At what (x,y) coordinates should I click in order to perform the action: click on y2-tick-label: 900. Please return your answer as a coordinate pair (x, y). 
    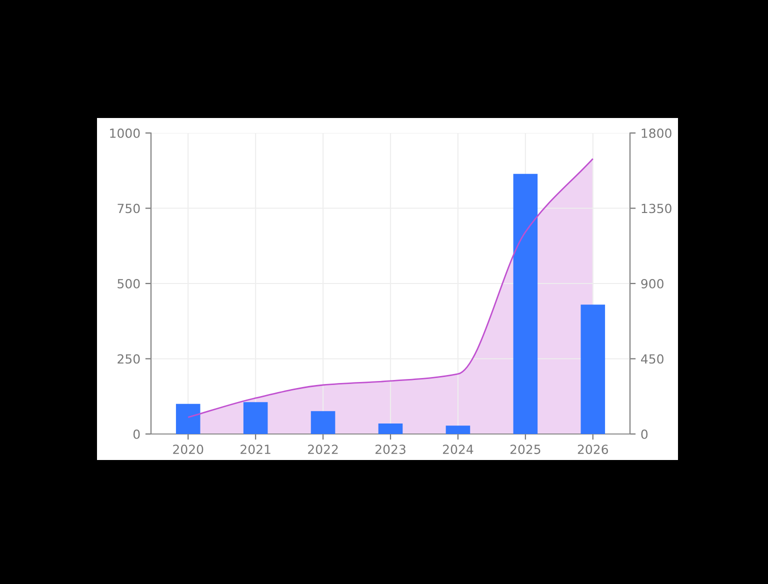
    Looking at the image, I should click on (652, 283).